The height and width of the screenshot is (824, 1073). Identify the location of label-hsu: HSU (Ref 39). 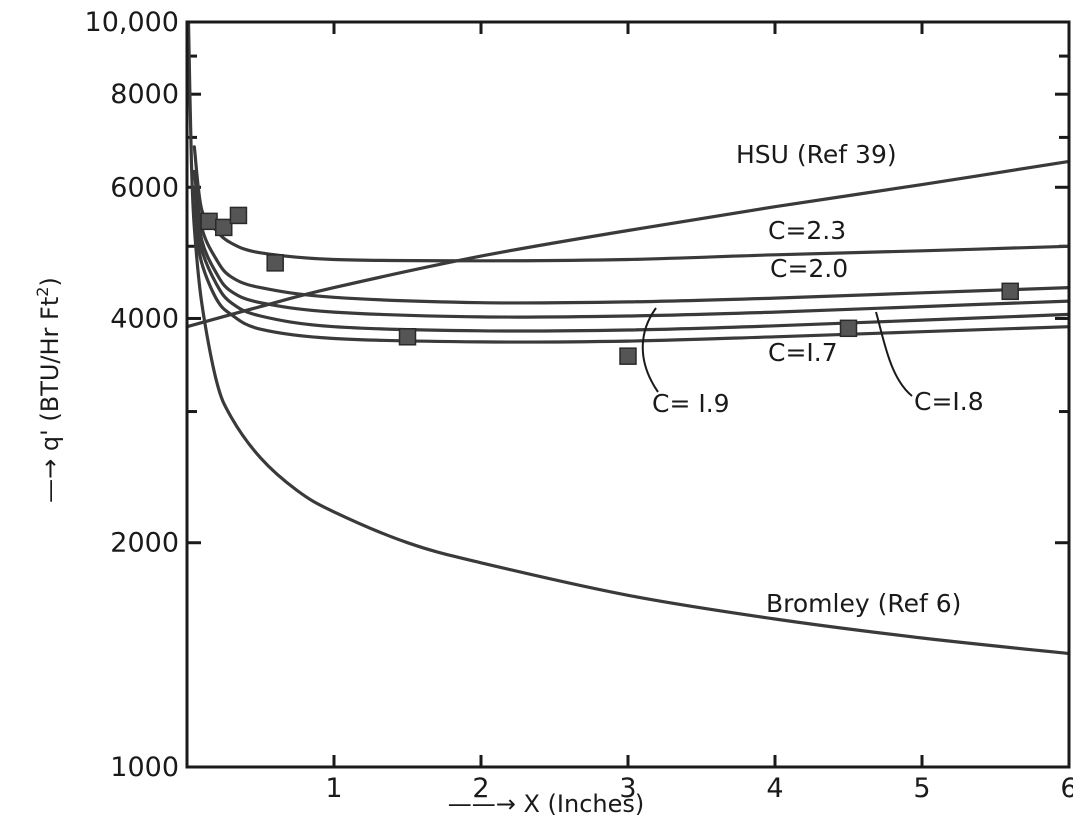
(816, 154).